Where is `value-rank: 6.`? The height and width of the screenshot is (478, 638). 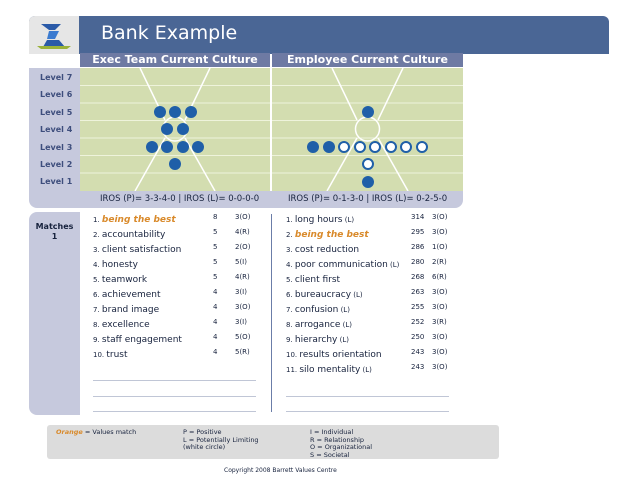 value-rank: 6. is located at coordinates (97, 295).